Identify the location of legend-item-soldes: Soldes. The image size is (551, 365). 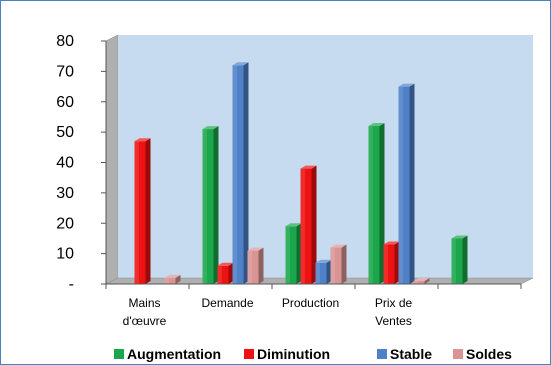
(482, 354).